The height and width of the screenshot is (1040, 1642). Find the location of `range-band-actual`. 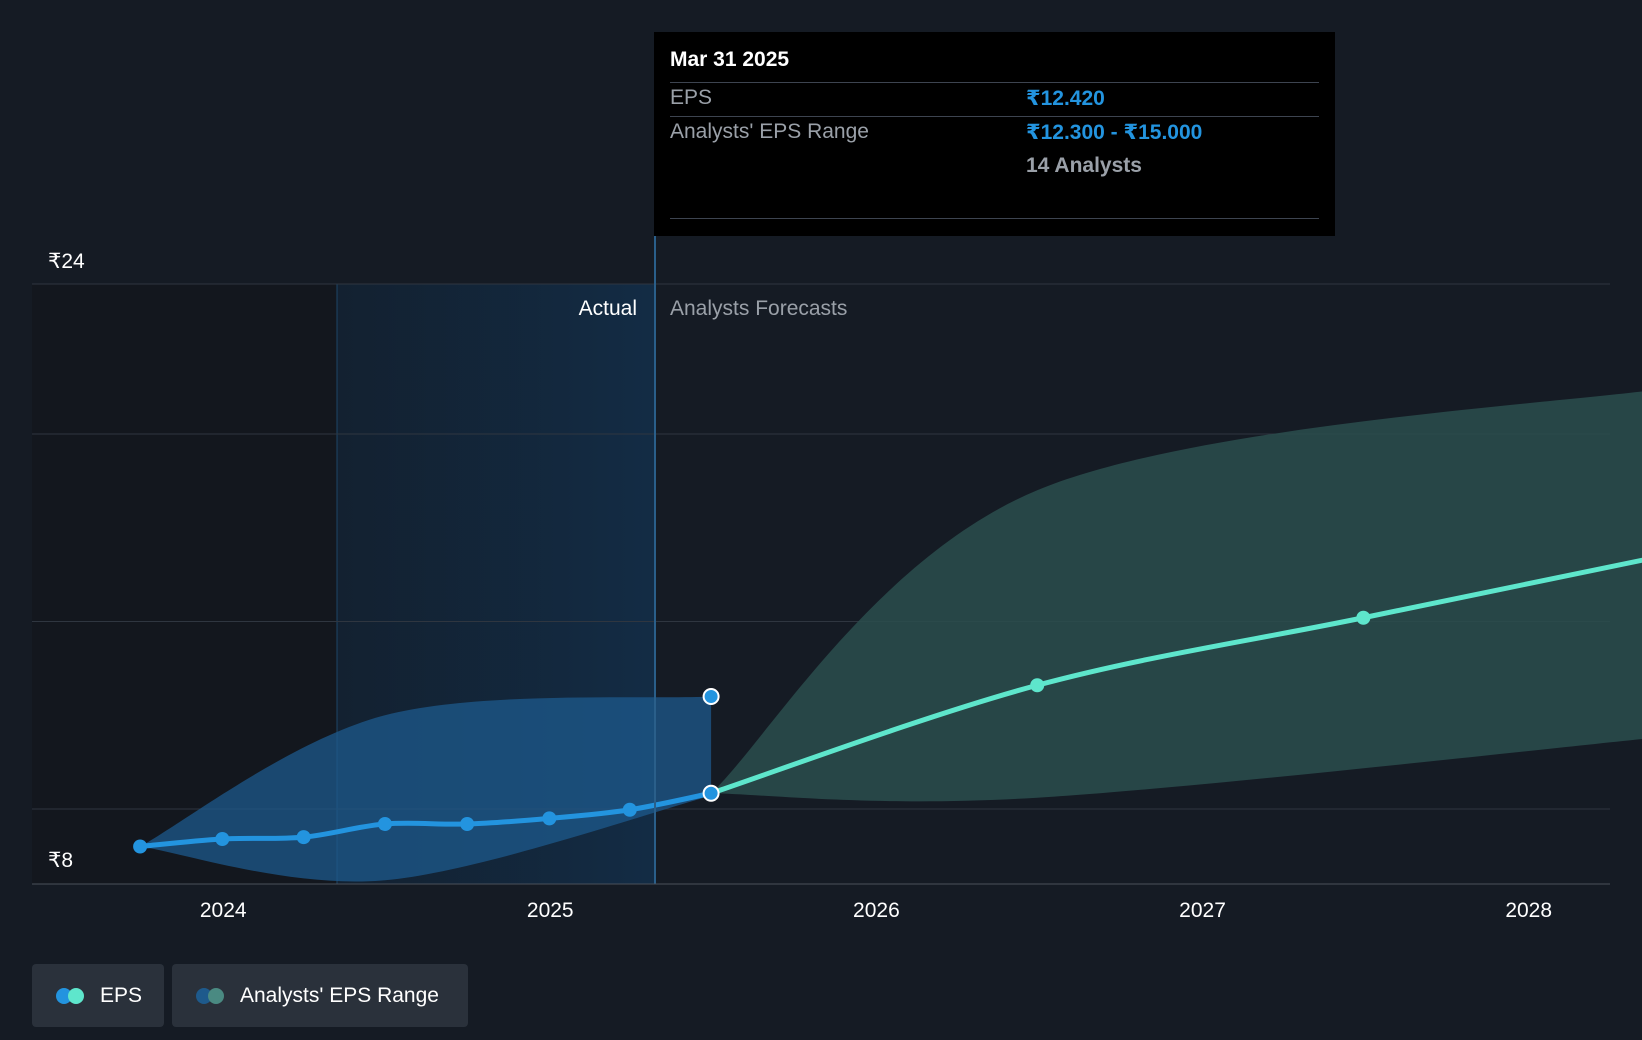

range-band-actual is located at coordinates (426, 789).